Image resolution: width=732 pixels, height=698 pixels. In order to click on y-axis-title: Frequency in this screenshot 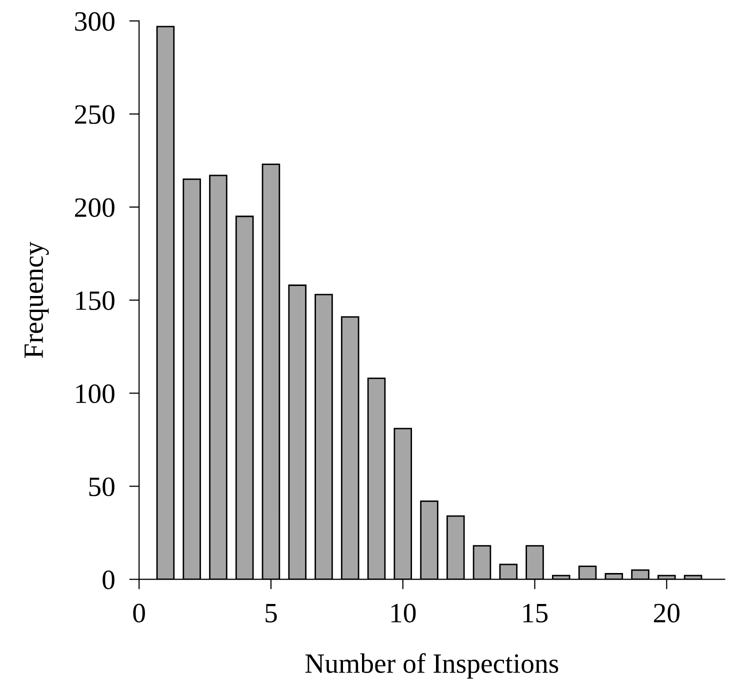, I will do `click(36, 300)`.